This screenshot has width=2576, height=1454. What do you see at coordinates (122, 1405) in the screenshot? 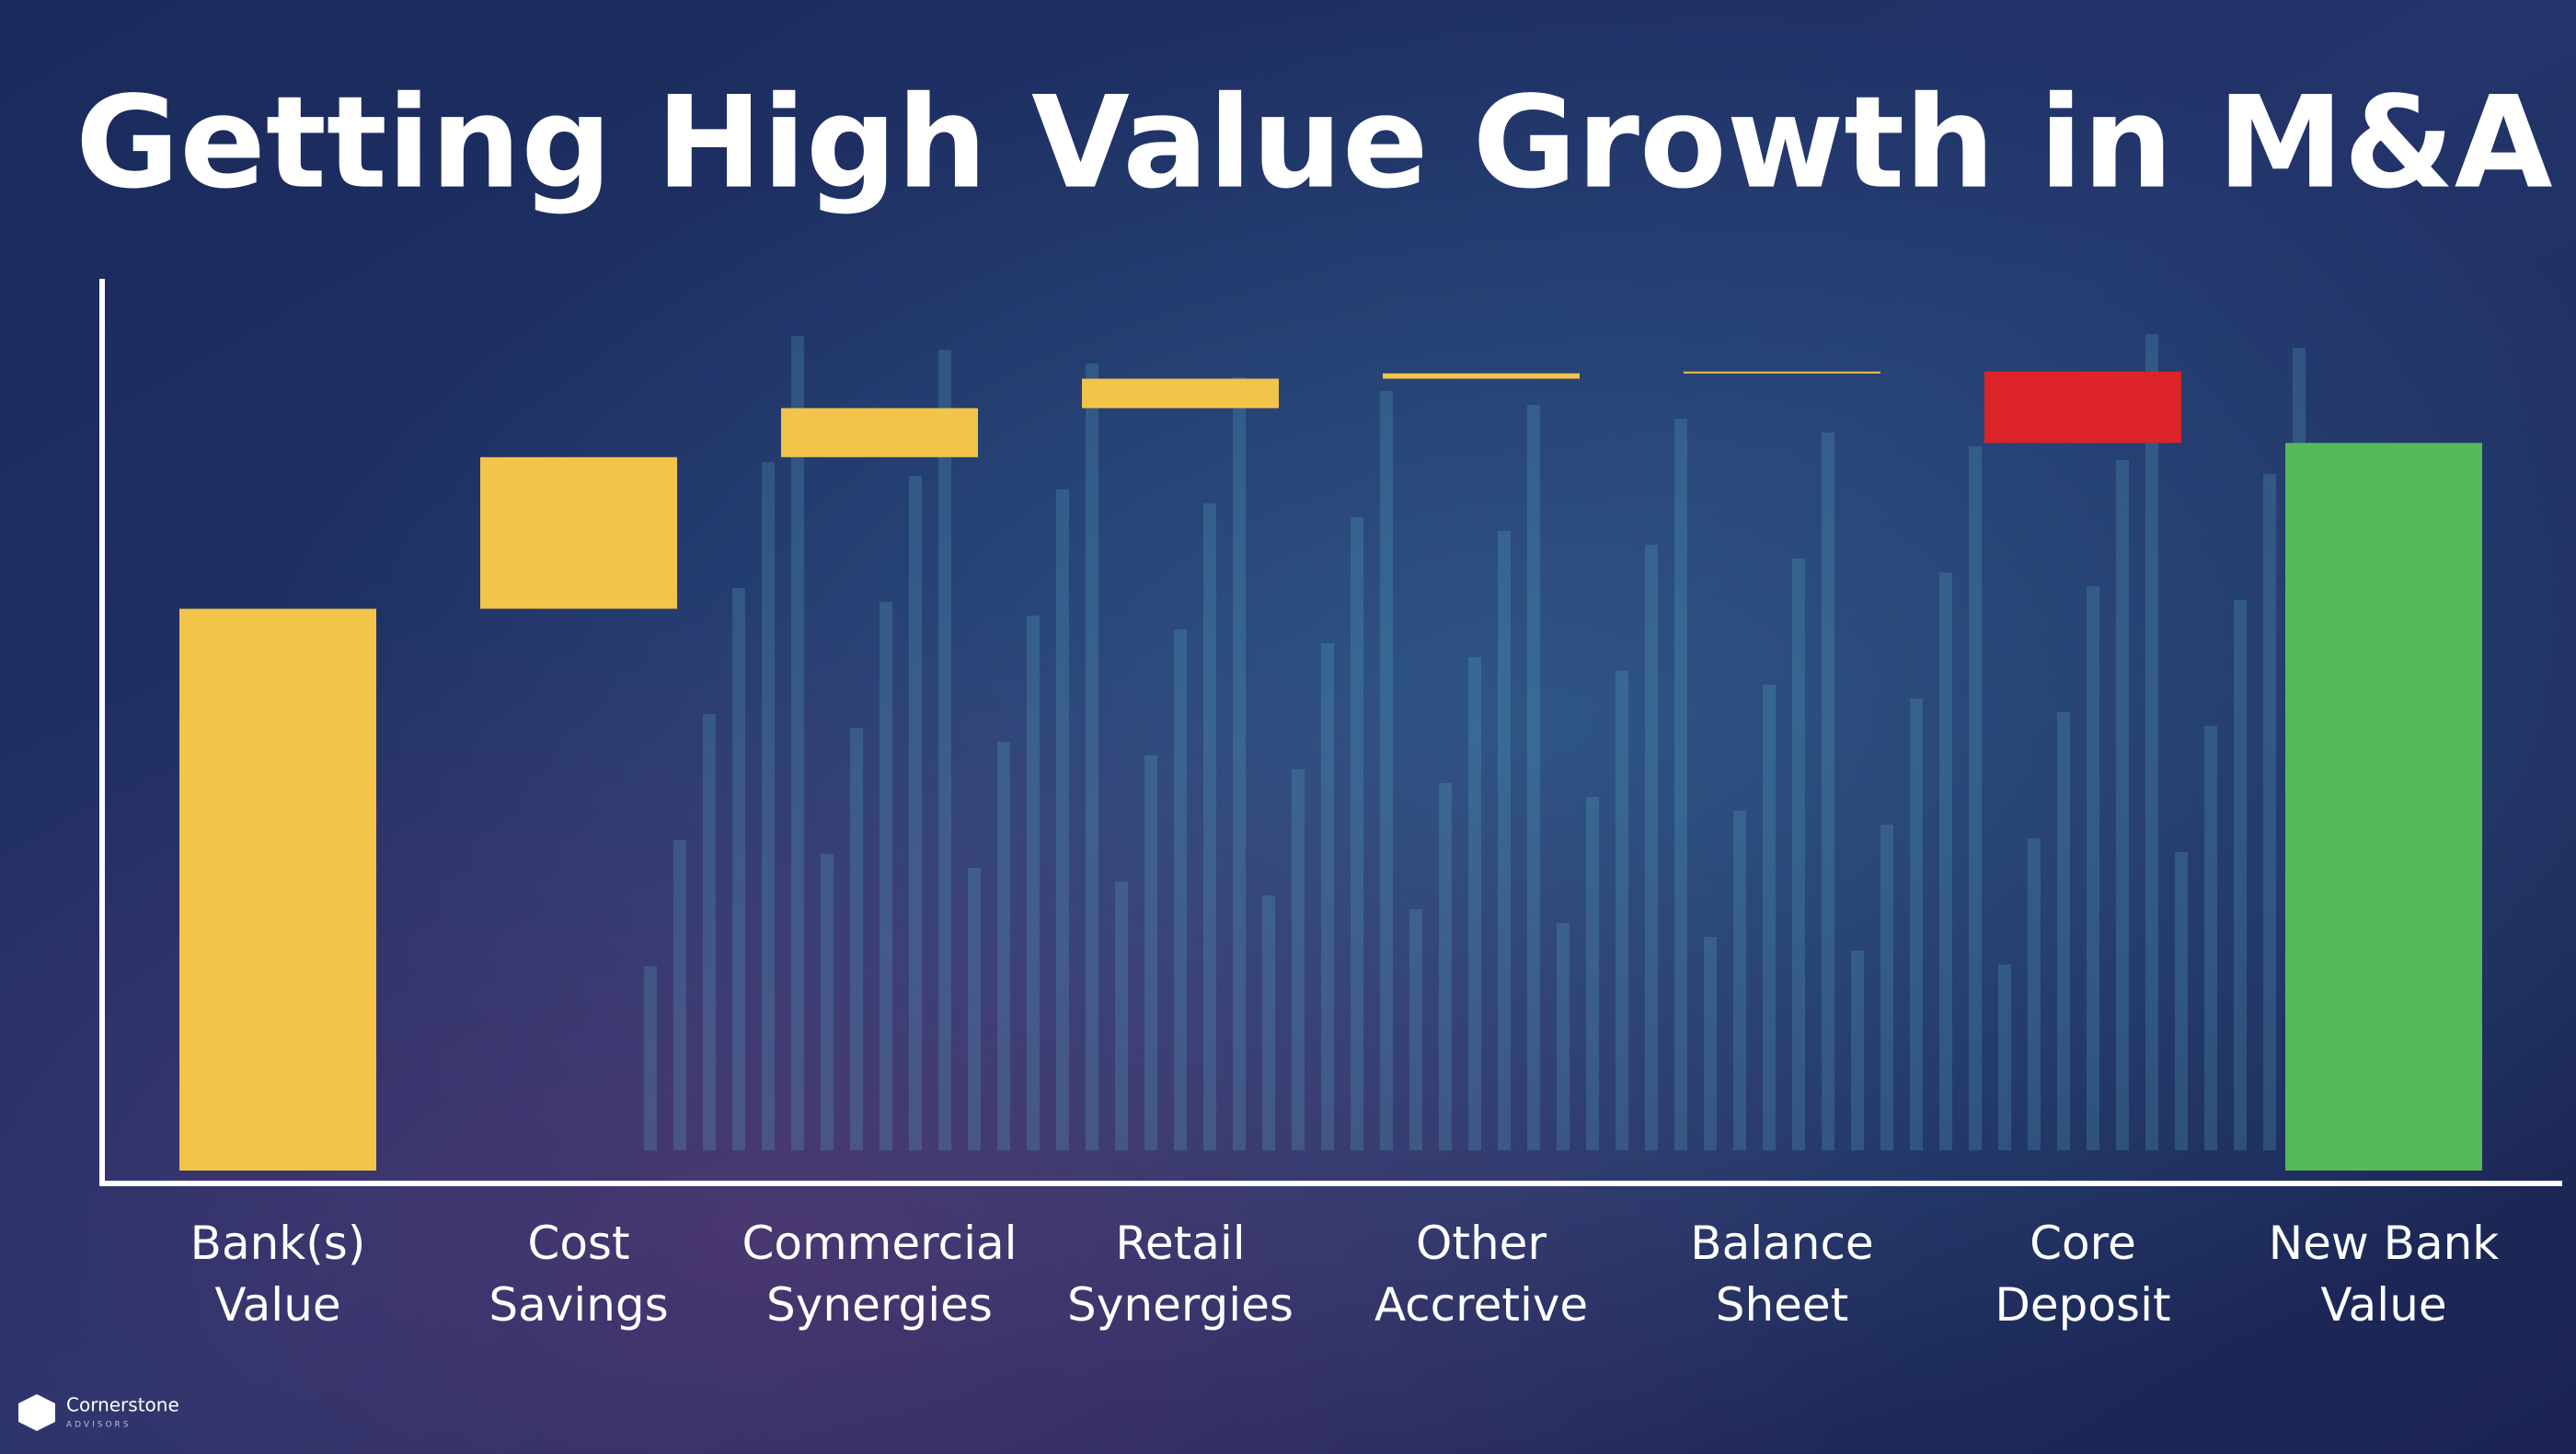
I see `logo-name: Cornerstone` at bounding box center [122, 1405].